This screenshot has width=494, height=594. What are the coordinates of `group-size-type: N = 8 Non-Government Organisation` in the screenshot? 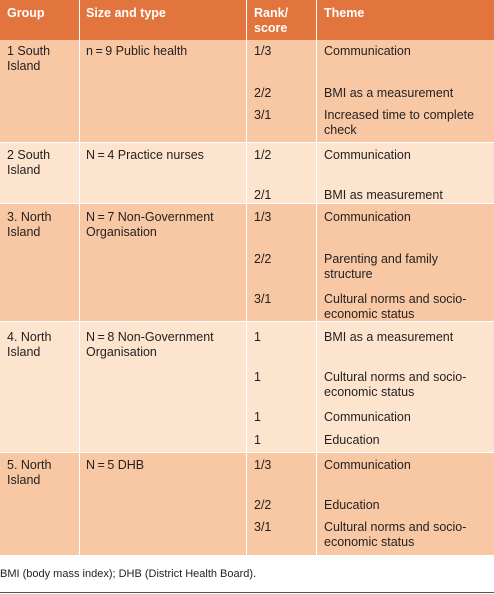 It's located at (150, 344).